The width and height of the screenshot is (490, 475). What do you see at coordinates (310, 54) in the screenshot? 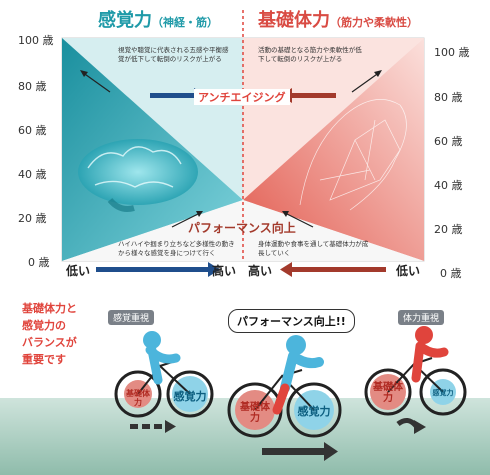
I see `note-strength-decline: 活動の基礎となる筋力や柔軟性が低下して転倒のリスクが上がる` at bounding box center [310, 54].